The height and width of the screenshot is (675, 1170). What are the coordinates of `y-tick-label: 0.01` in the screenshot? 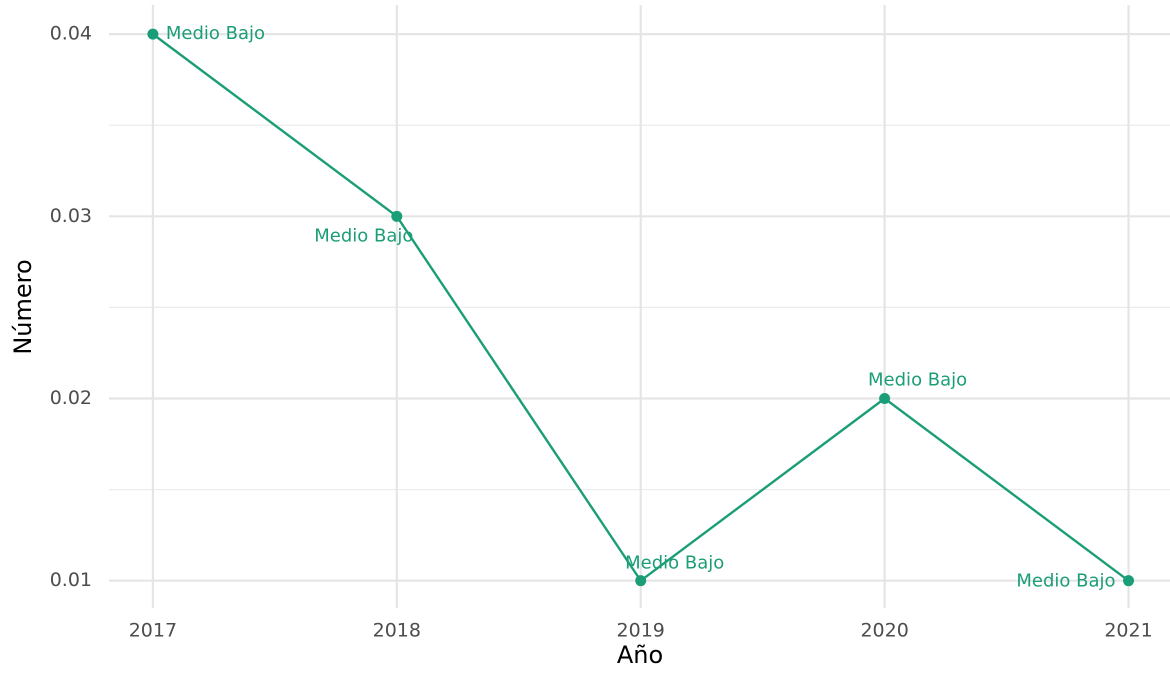 It's located at (71, 580).